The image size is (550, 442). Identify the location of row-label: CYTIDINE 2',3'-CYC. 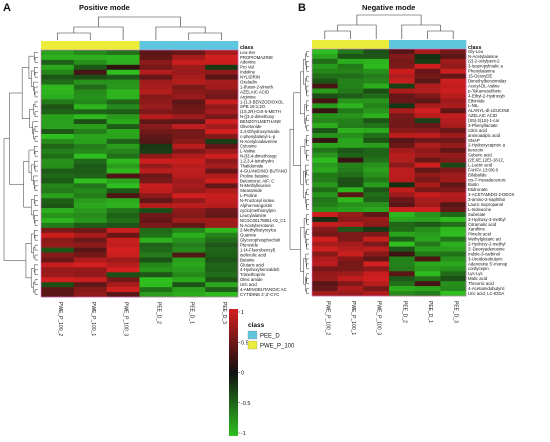
(259, 294).